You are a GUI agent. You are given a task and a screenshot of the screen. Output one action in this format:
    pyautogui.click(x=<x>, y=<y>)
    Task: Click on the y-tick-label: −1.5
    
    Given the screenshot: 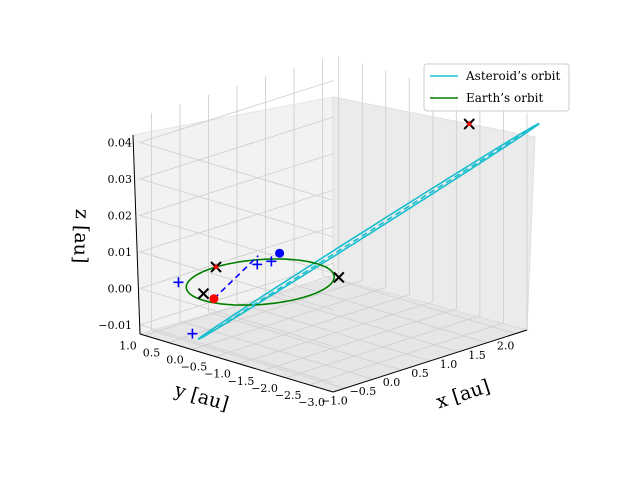 What is the action you would take?
    pyautogui.click(x=241, y=381)
    